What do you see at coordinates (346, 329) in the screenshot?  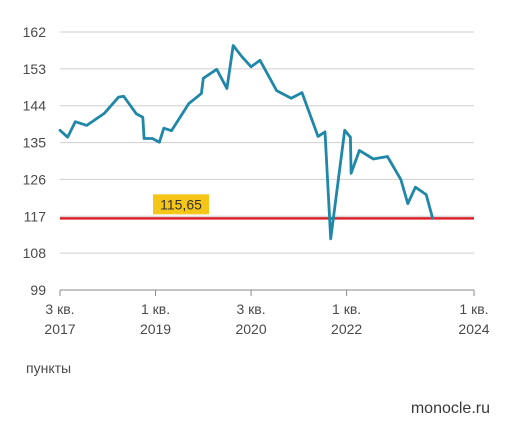 I see `x-tick-year-label: 2022` at bounding box center [346, 329].